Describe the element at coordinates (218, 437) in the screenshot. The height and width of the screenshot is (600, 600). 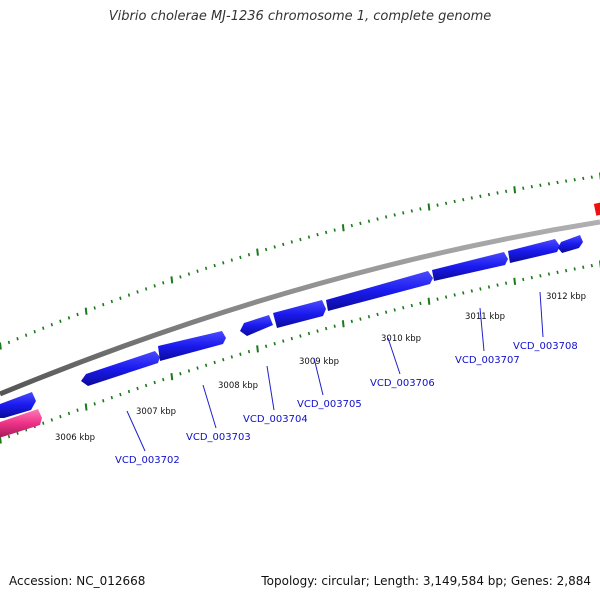
I see `gene-label: VCD_003703` at that location.